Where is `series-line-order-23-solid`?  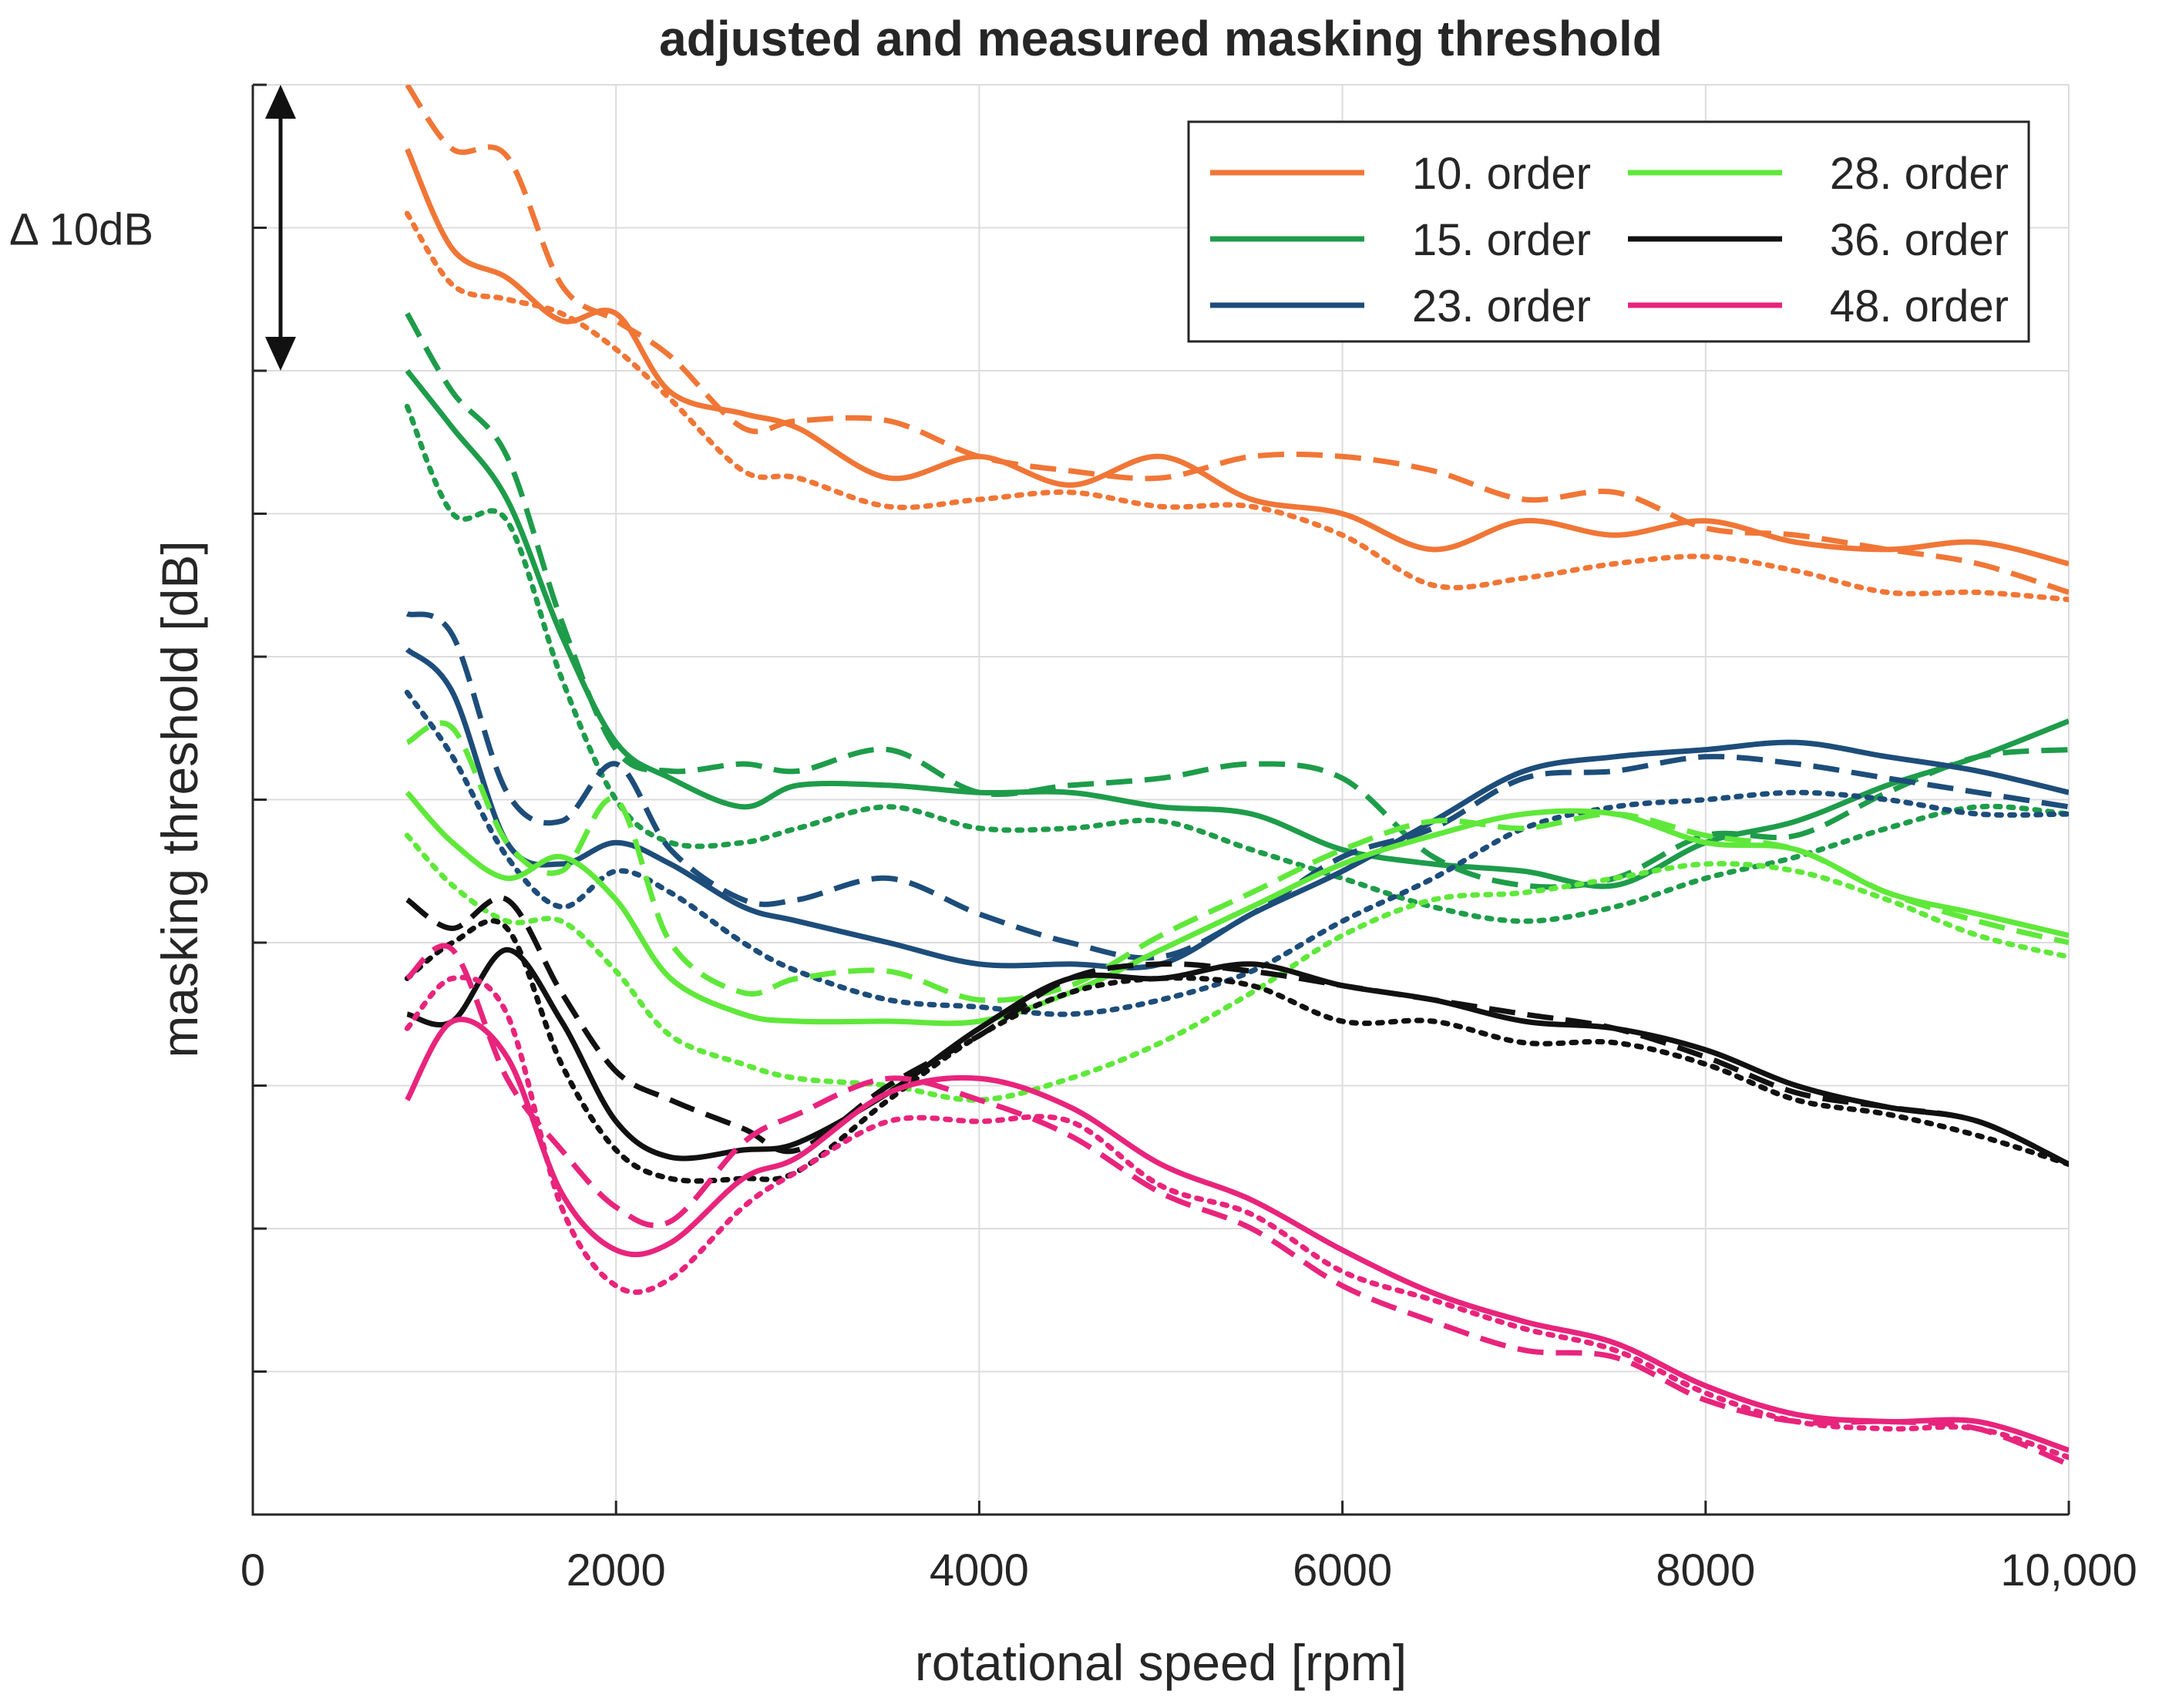 series-line-order-23-solid is located at coordinates (1237, 809).